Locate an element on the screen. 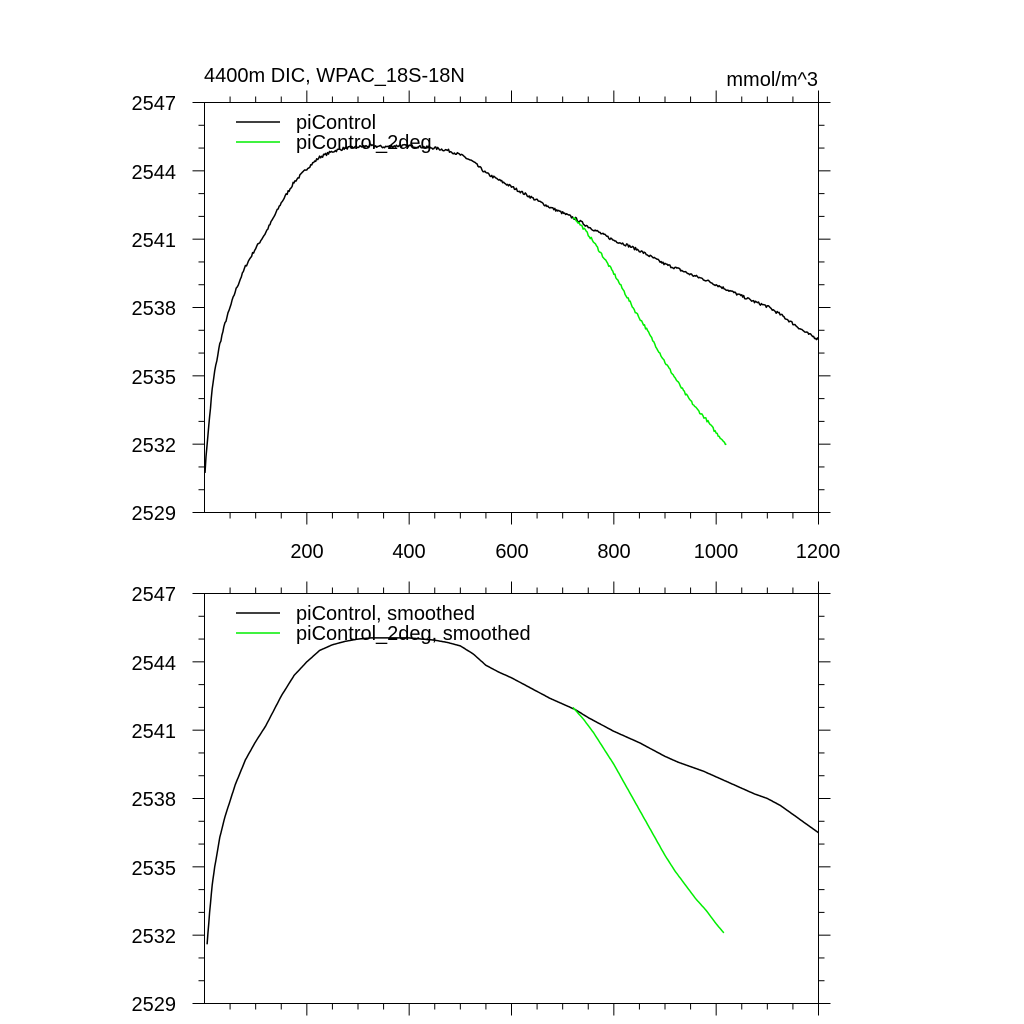 The image size is (1024, 1024). x-tick-label: 600 is located at coordinates (511, 552).